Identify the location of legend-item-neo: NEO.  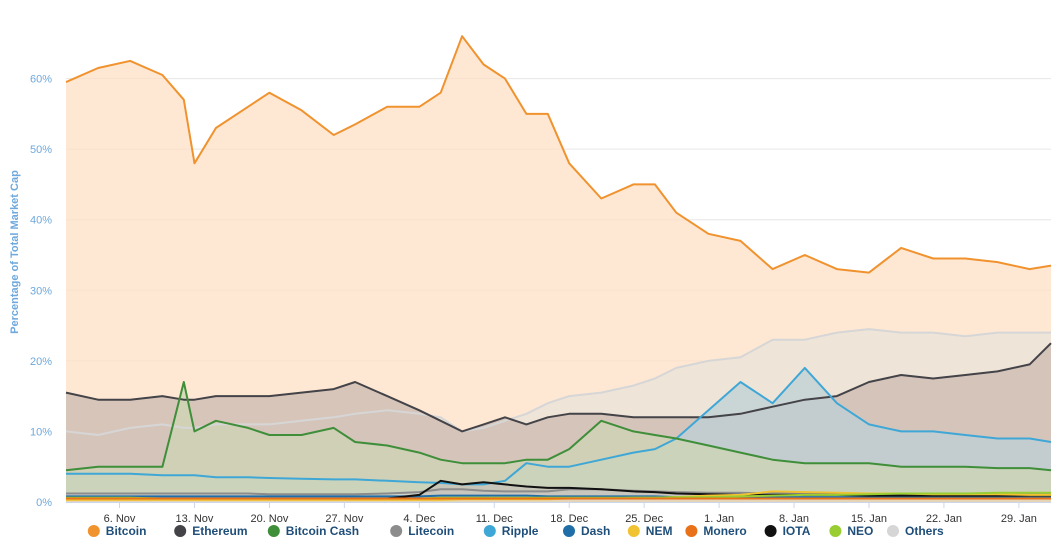
(851, 531).